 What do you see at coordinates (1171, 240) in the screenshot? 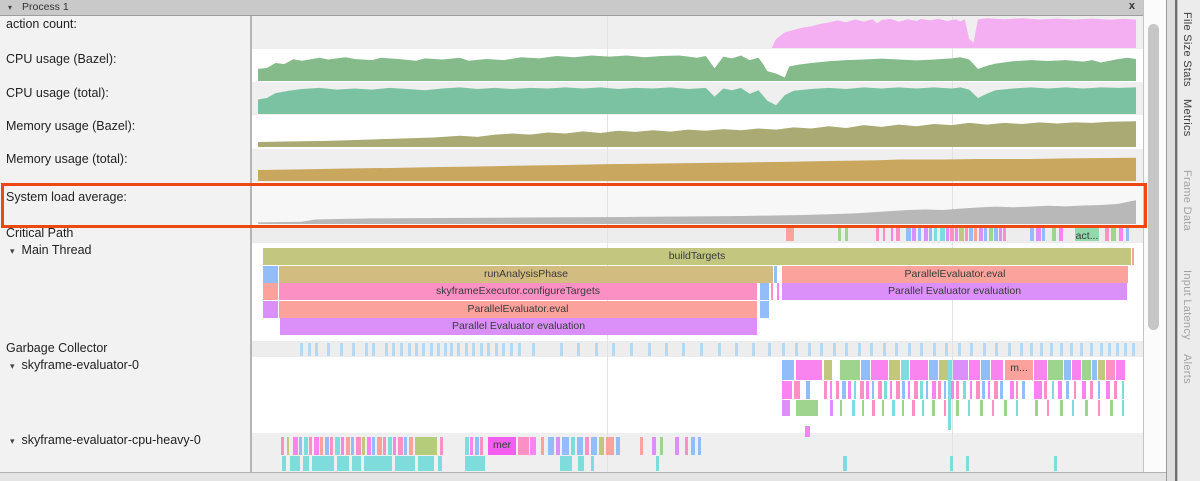
I see `panel-splitter` at bounding box center [1171, 240].